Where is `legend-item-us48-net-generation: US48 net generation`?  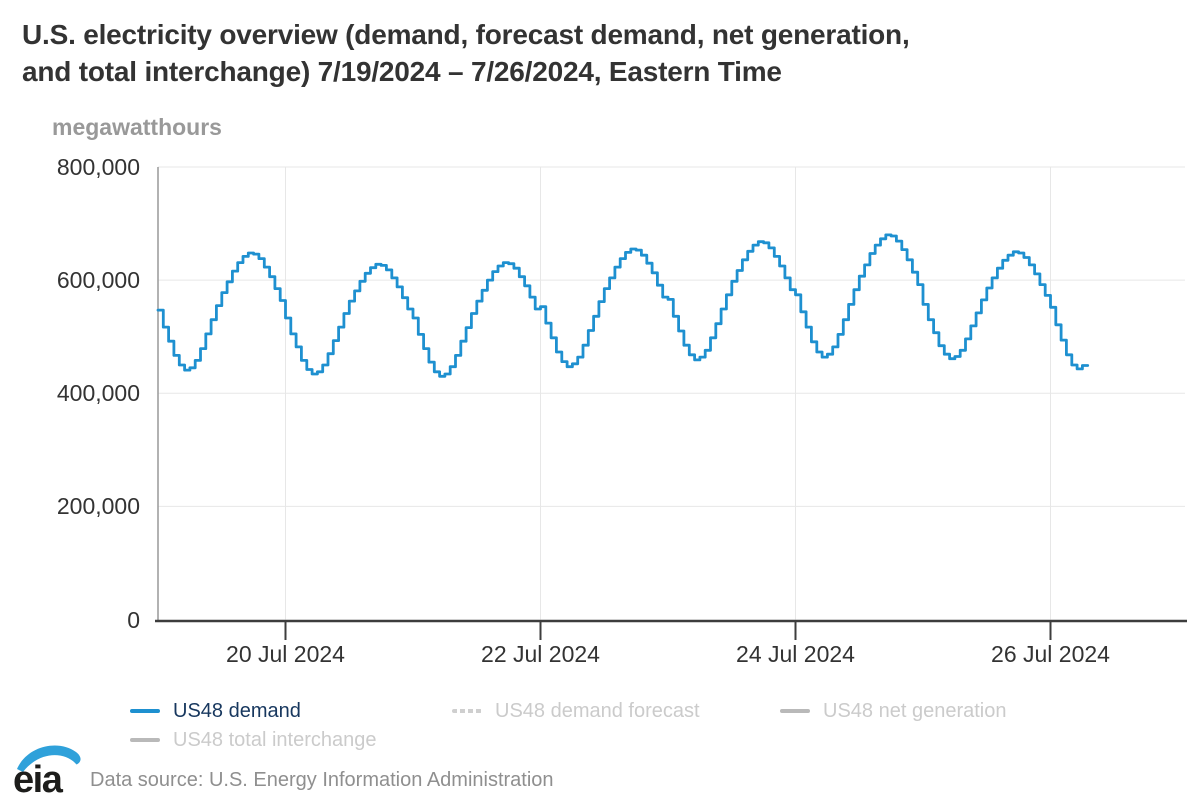
legend-item-us48-net-generation: US48 net generation is located at coordinates (893, 711).